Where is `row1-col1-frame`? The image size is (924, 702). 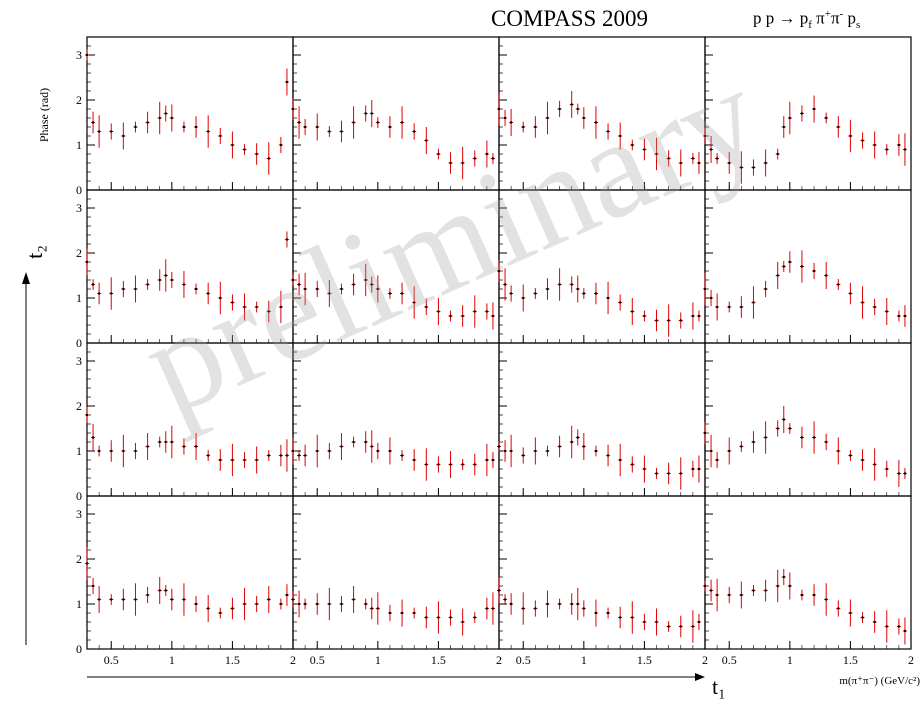
row1-col1-frame is located at coordinates (190, 113).